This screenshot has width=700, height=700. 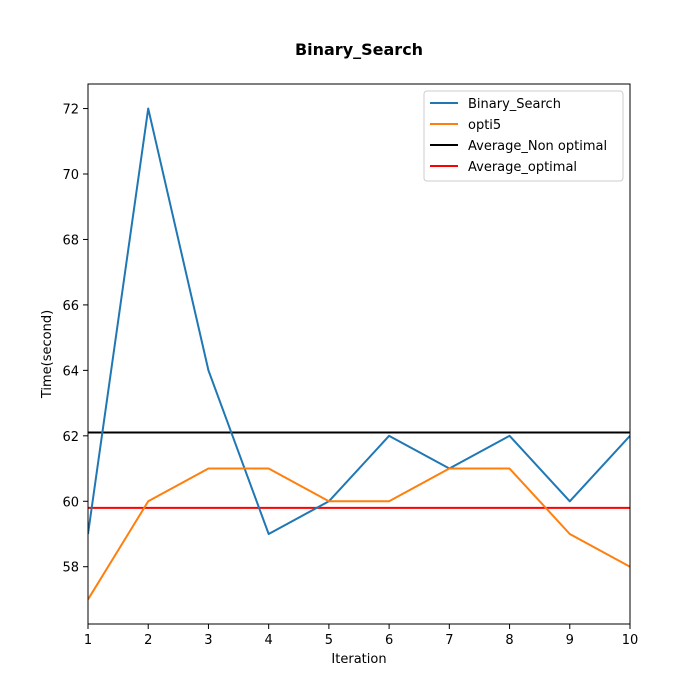 I want to click on y-tick-label: 58, so click(x=70, y=568).